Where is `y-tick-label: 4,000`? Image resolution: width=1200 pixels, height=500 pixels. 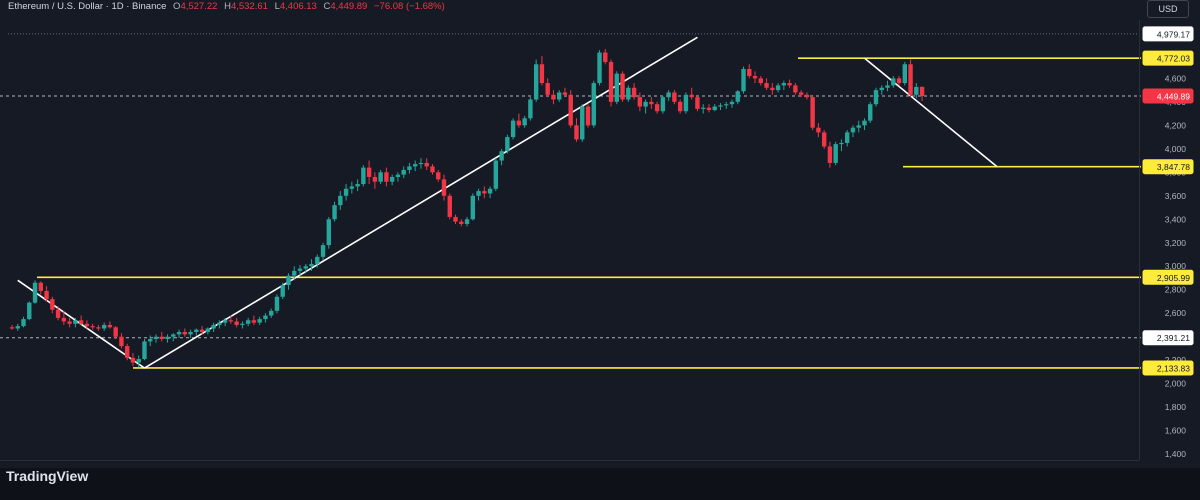 y-tick-label: 4,000 is located at coordinates (1176, 149).